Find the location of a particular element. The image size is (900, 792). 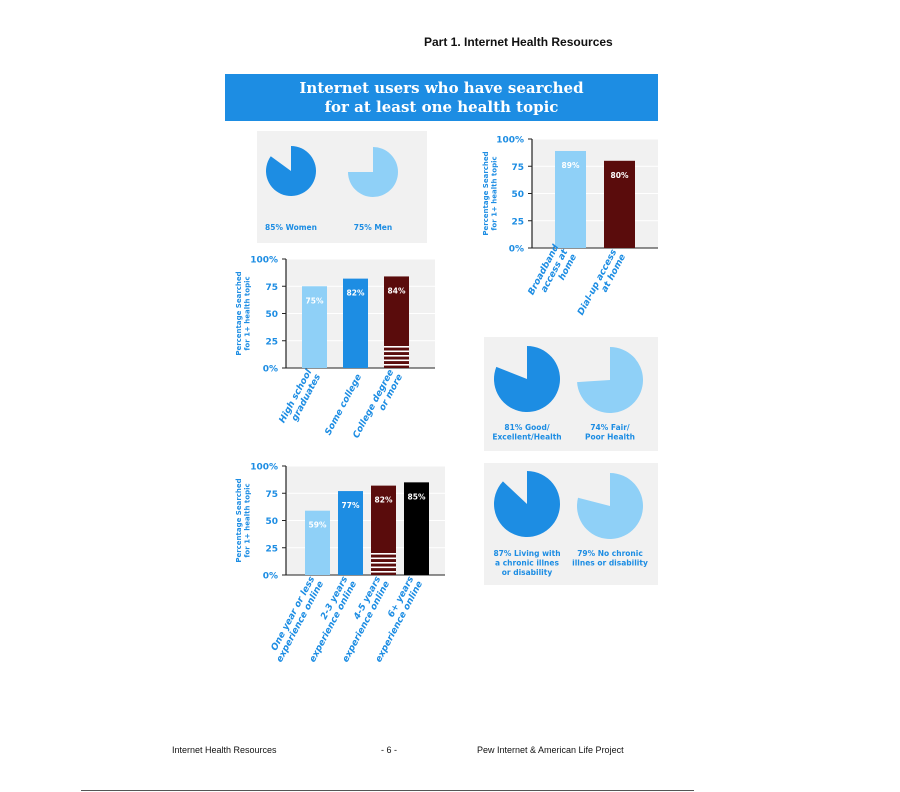

gender-pie-panel: 85% Women 75% Men is located at coordinates (342, 187).